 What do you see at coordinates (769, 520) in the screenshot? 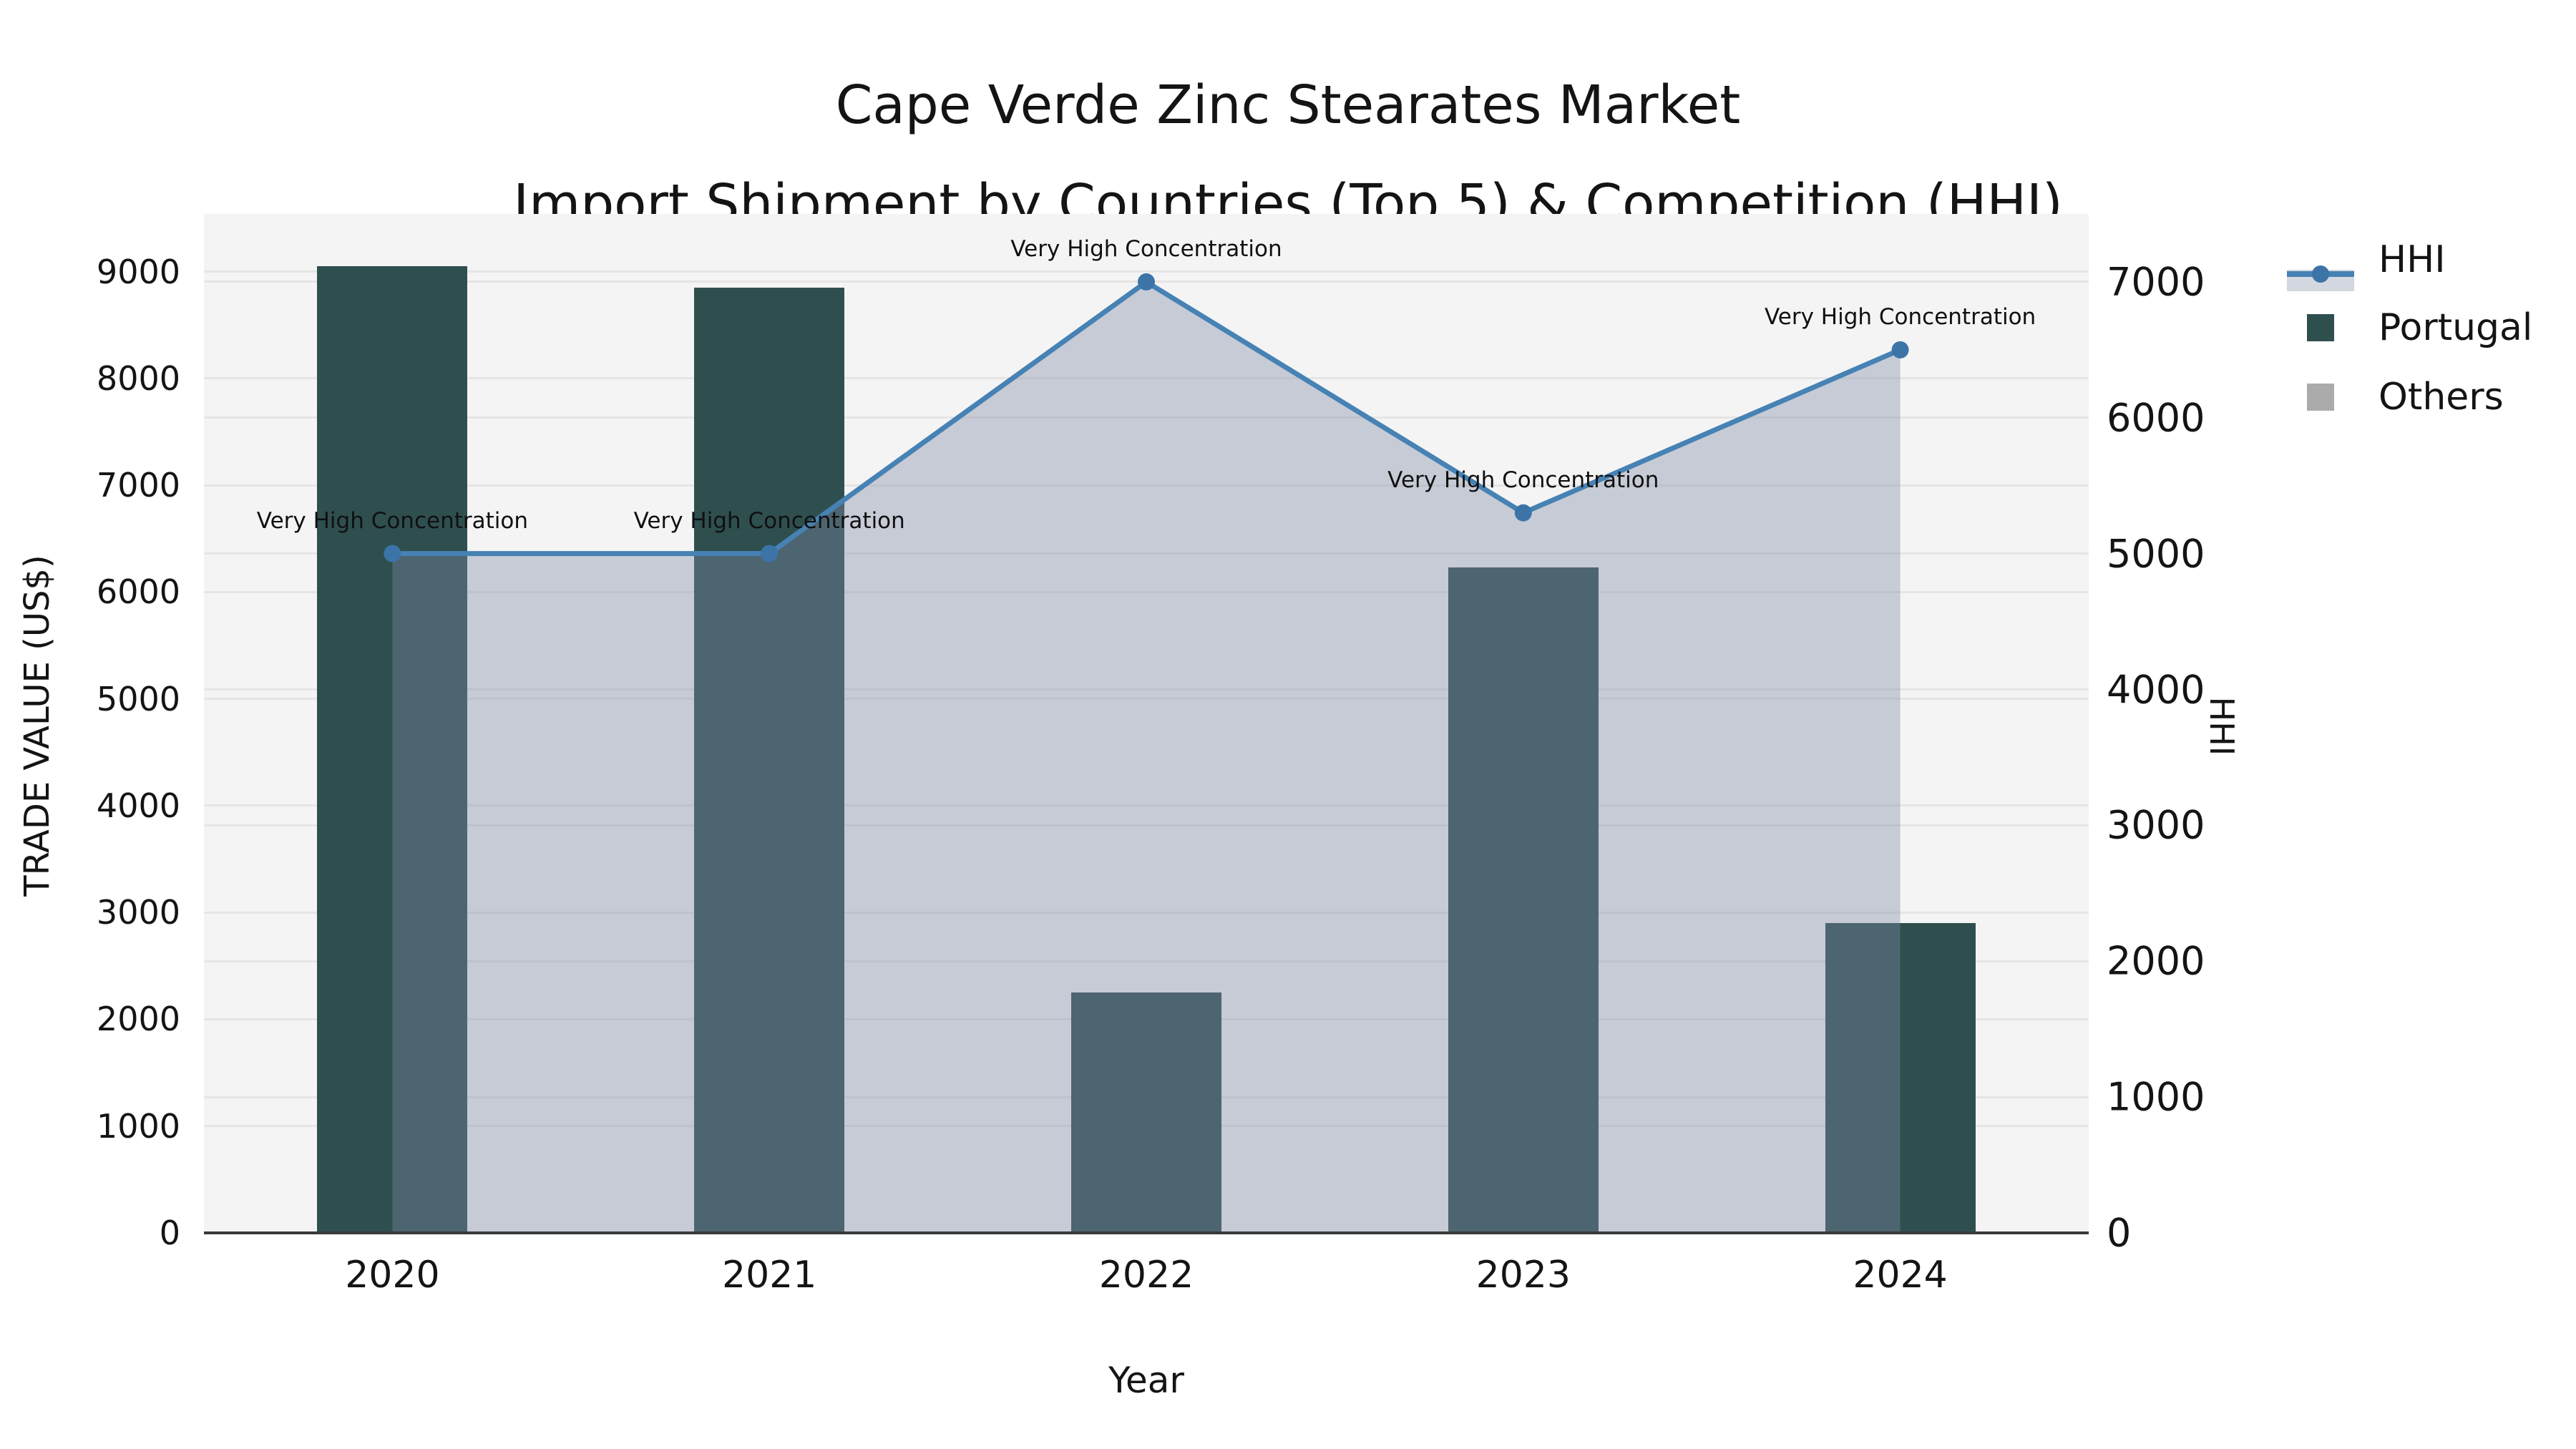
I see `annotation-2021: Very High Concentration` at bounding box center [769, 520].